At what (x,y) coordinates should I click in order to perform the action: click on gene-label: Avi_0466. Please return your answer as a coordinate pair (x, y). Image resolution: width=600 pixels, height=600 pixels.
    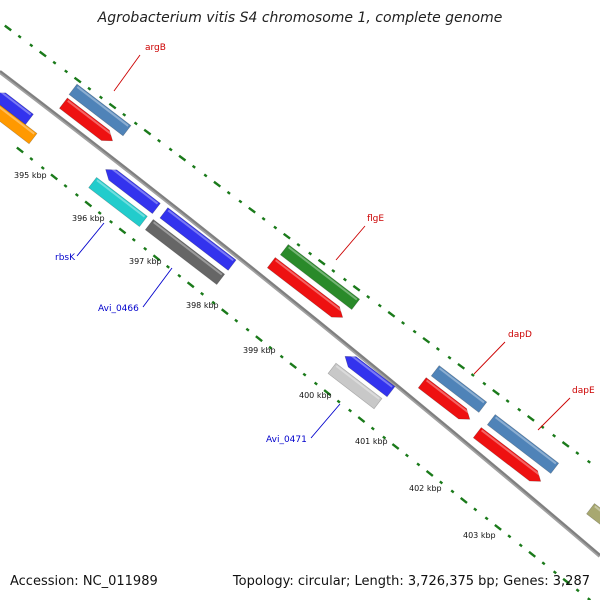
    Looking at the image, I should click on (118, 309).